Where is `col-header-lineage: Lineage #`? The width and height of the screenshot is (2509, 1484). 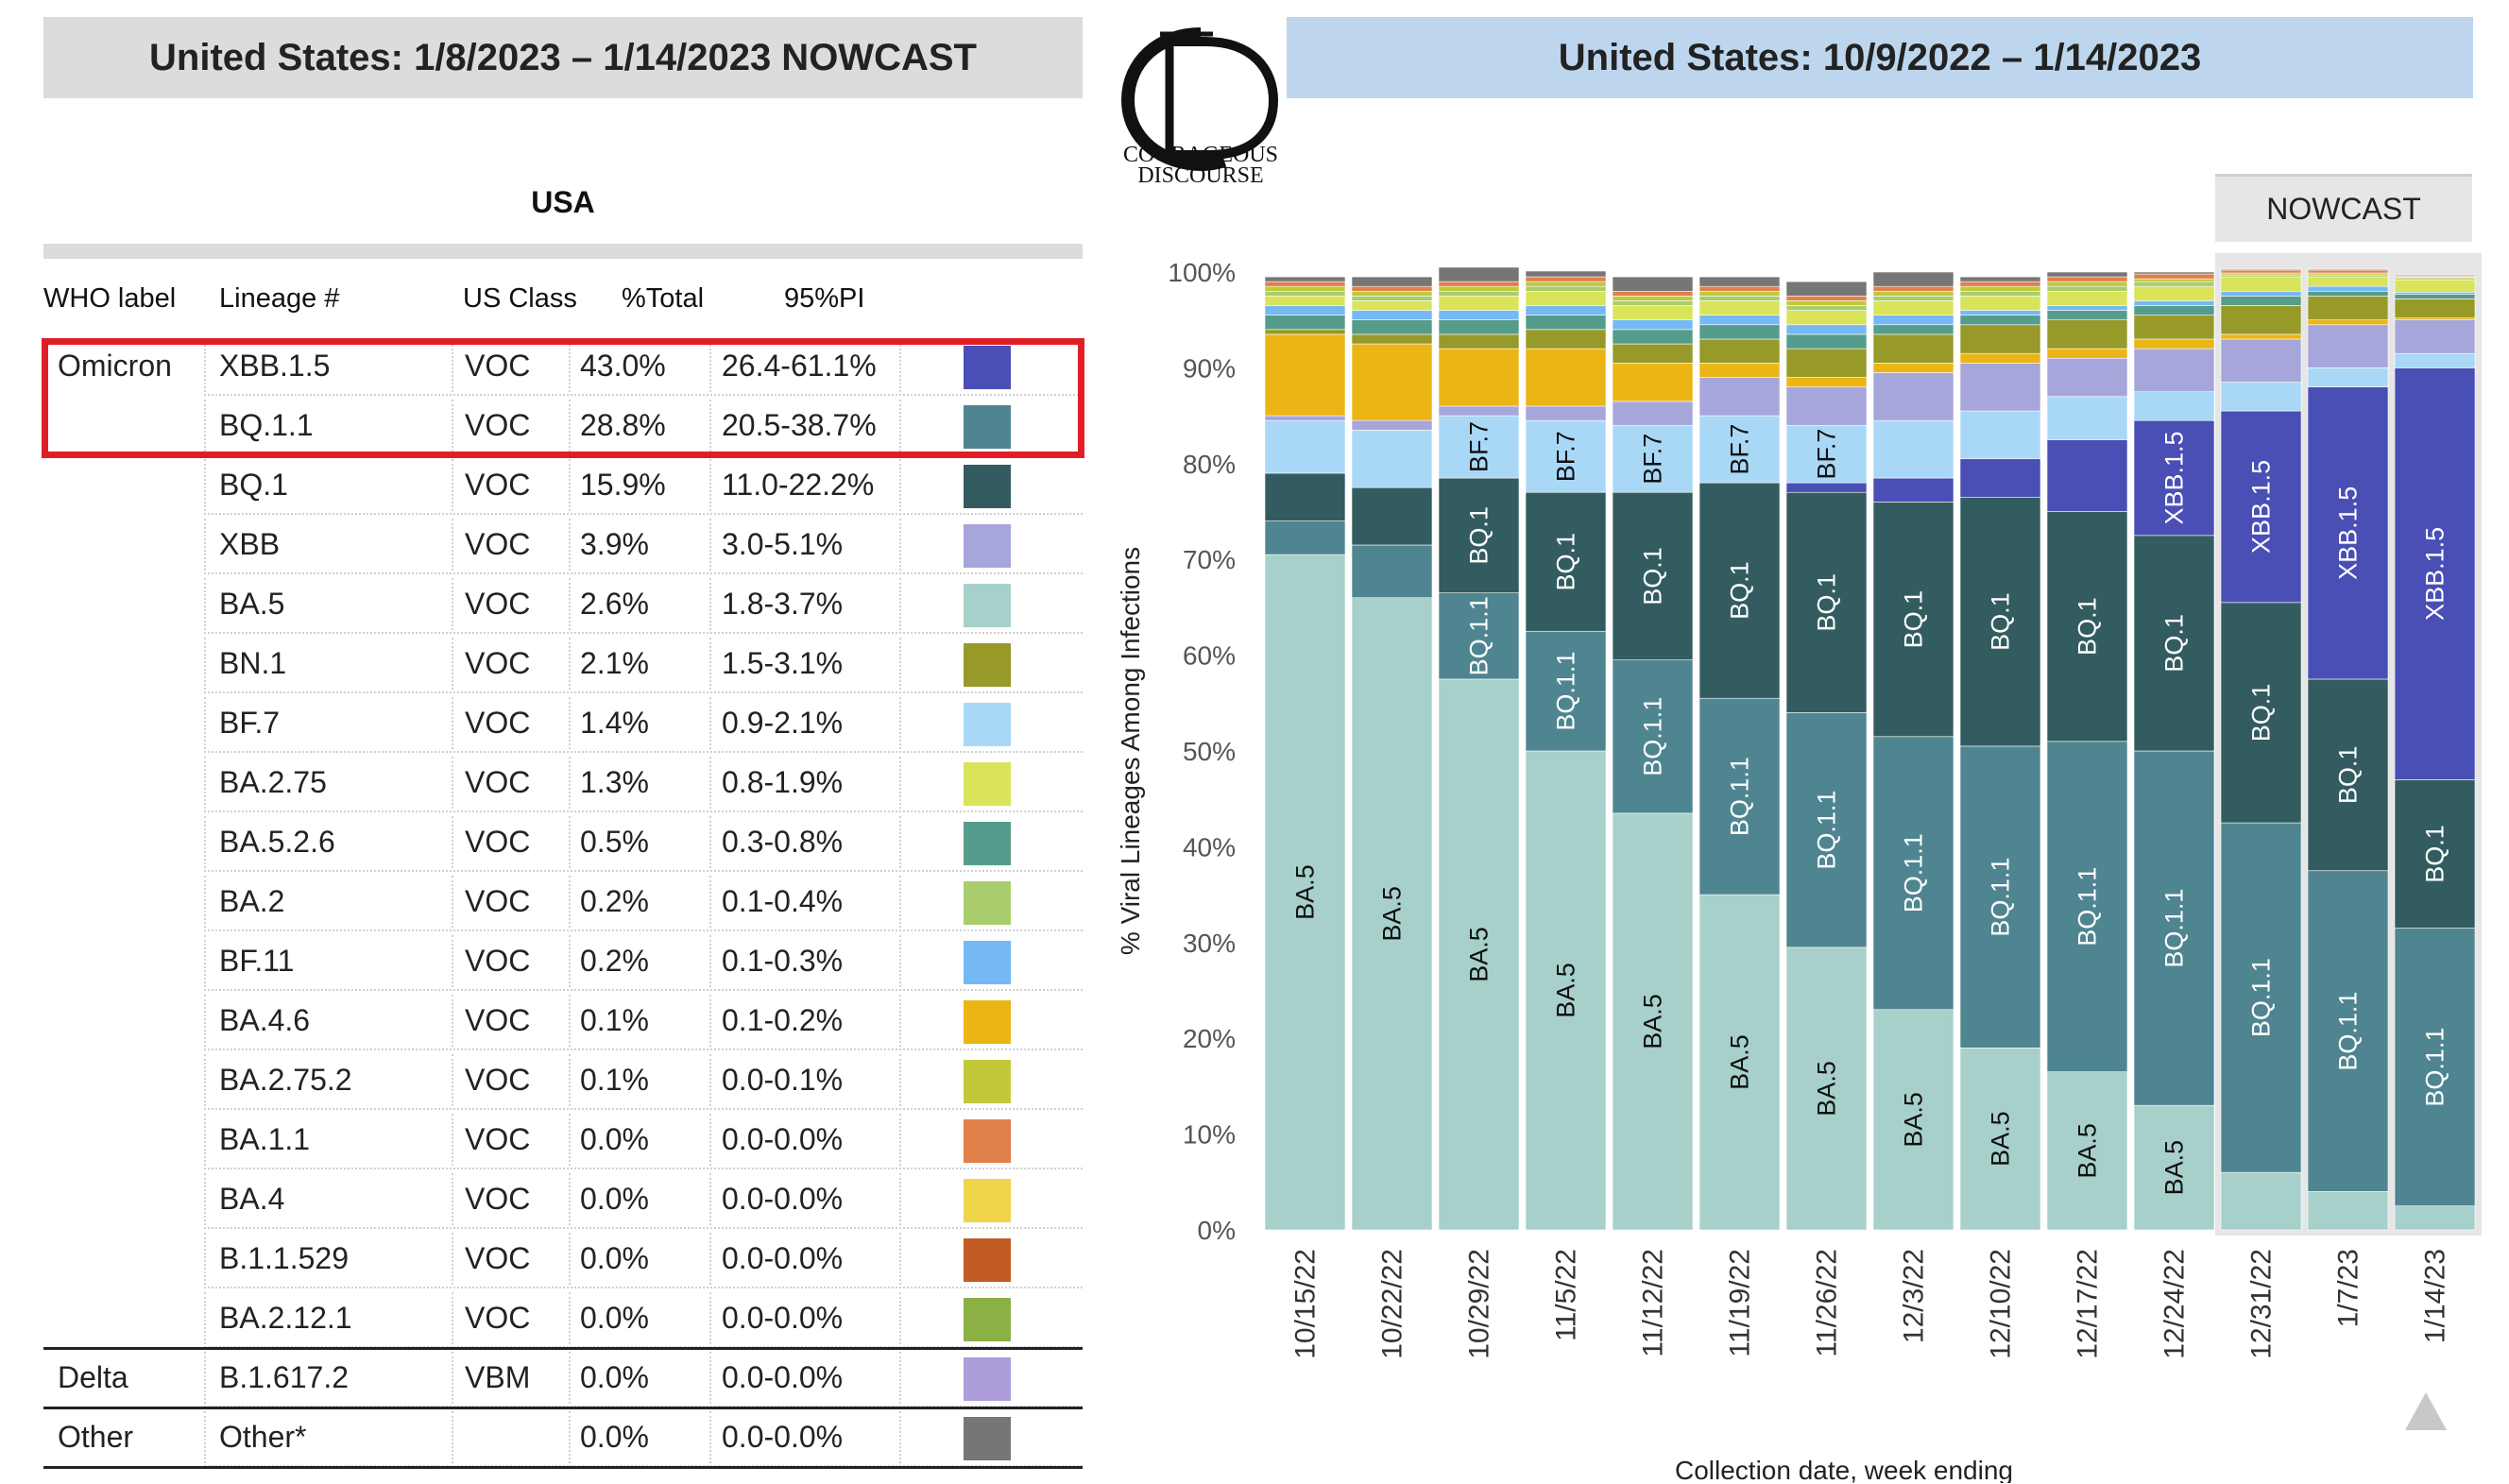 col-header-lineage: Lineage # is located at coordinates (279, 298).